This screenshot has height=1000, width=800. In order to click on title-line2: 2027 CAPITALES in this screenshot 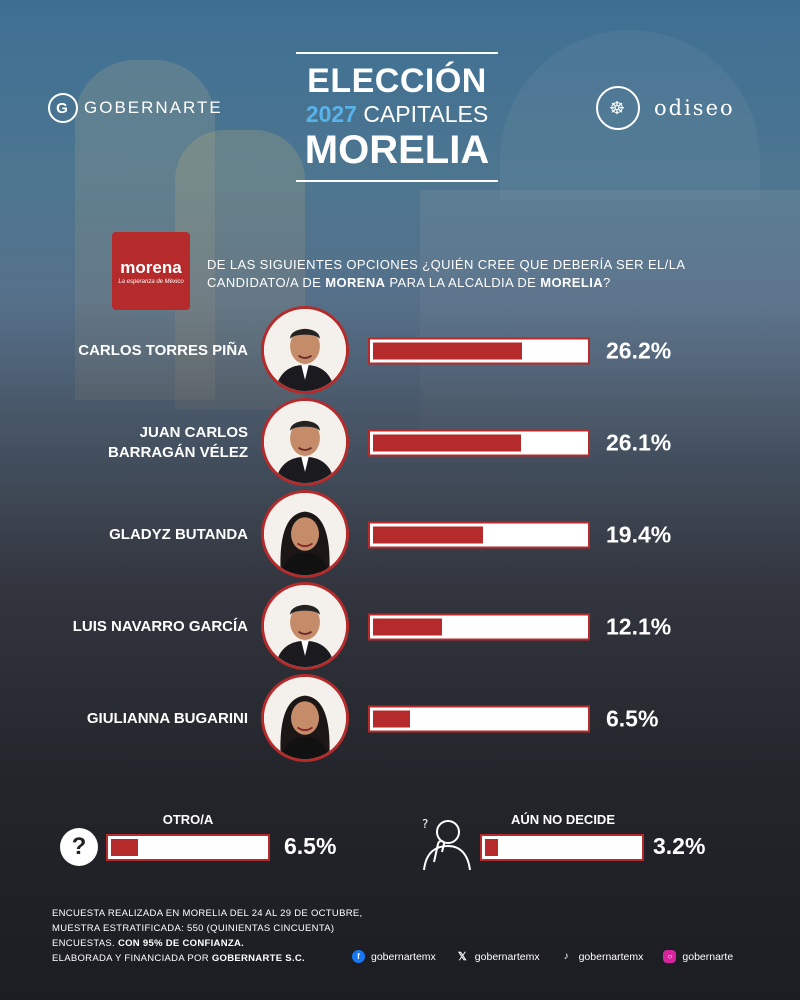, I will do `click(397, 114)`.